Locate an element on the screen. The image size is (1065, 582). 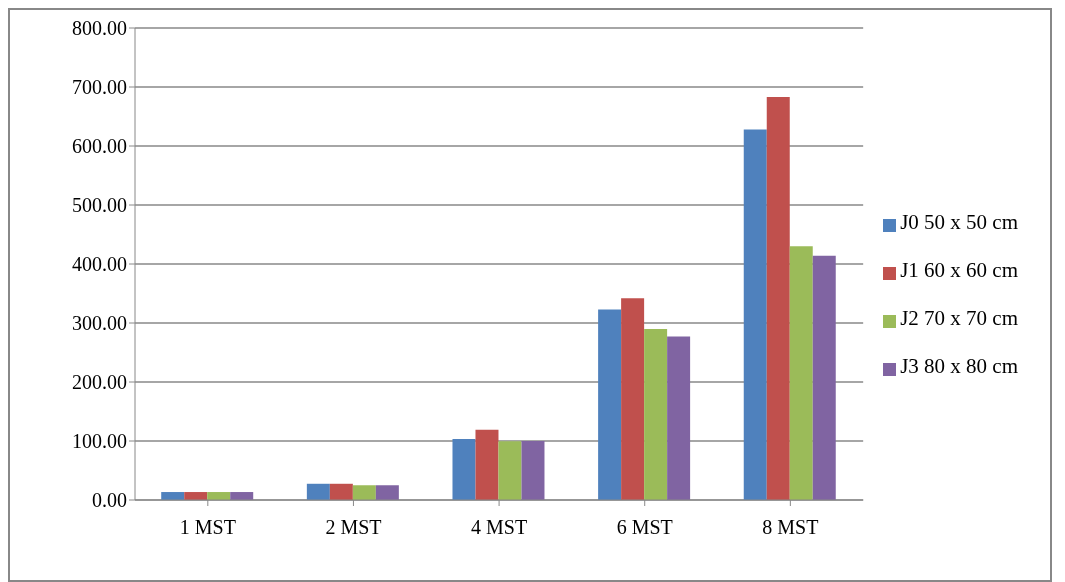
x-tick-label: 4 MST is located at coordinates (499, 527).